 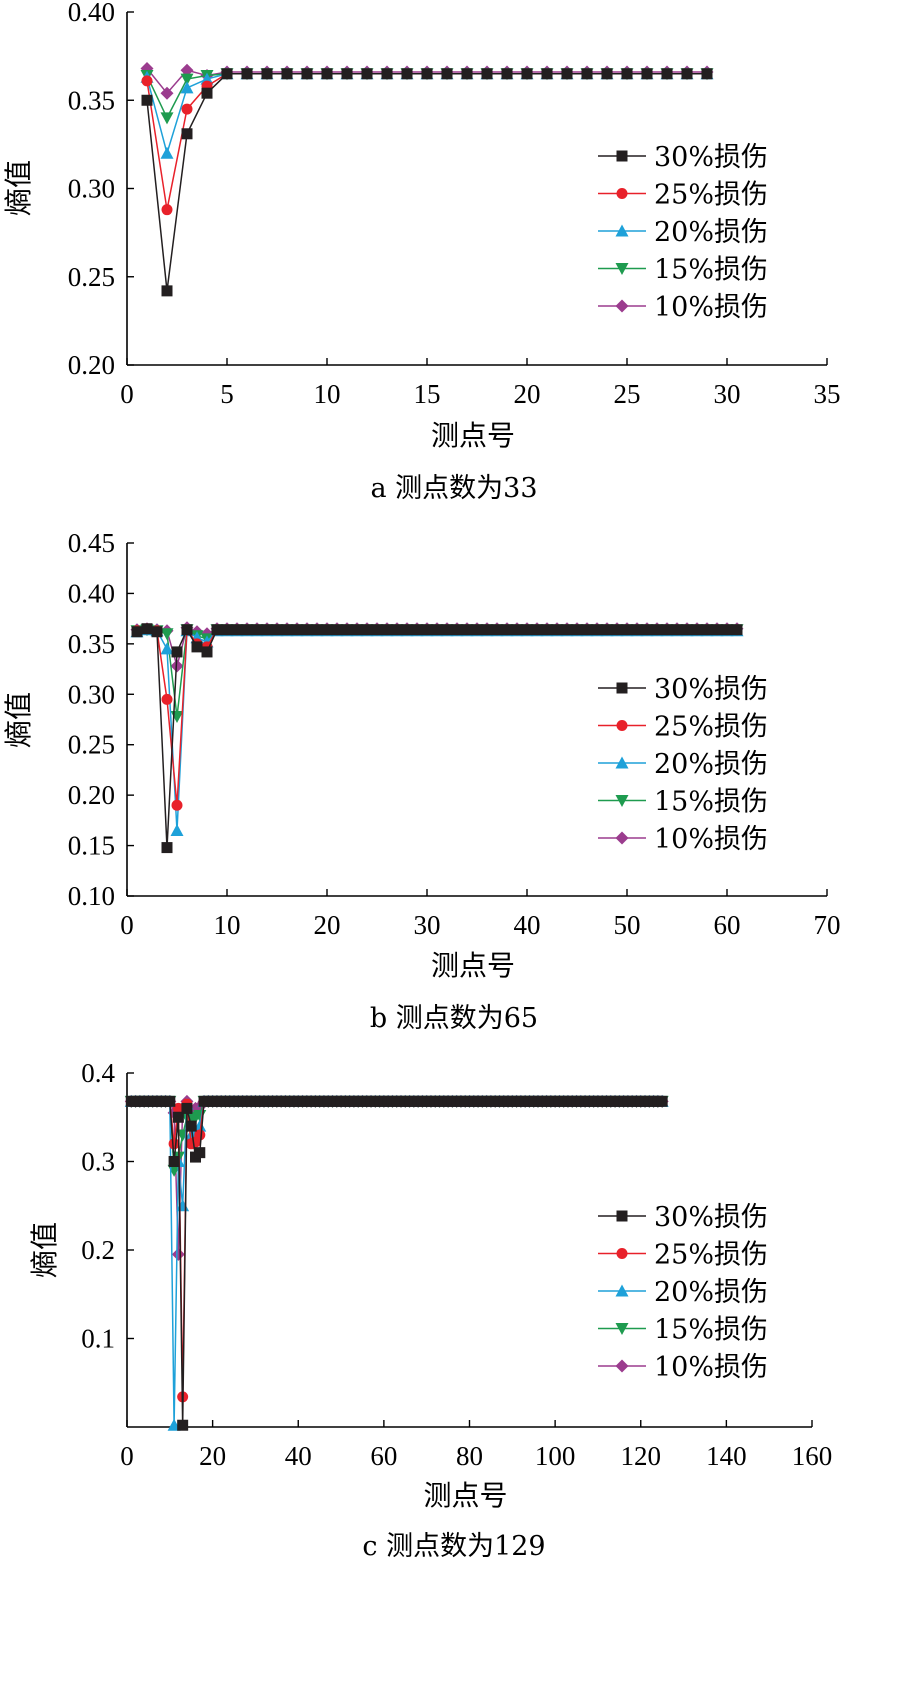 I want to click on y-tick-label: 0.40, so click(x=91, y=593).